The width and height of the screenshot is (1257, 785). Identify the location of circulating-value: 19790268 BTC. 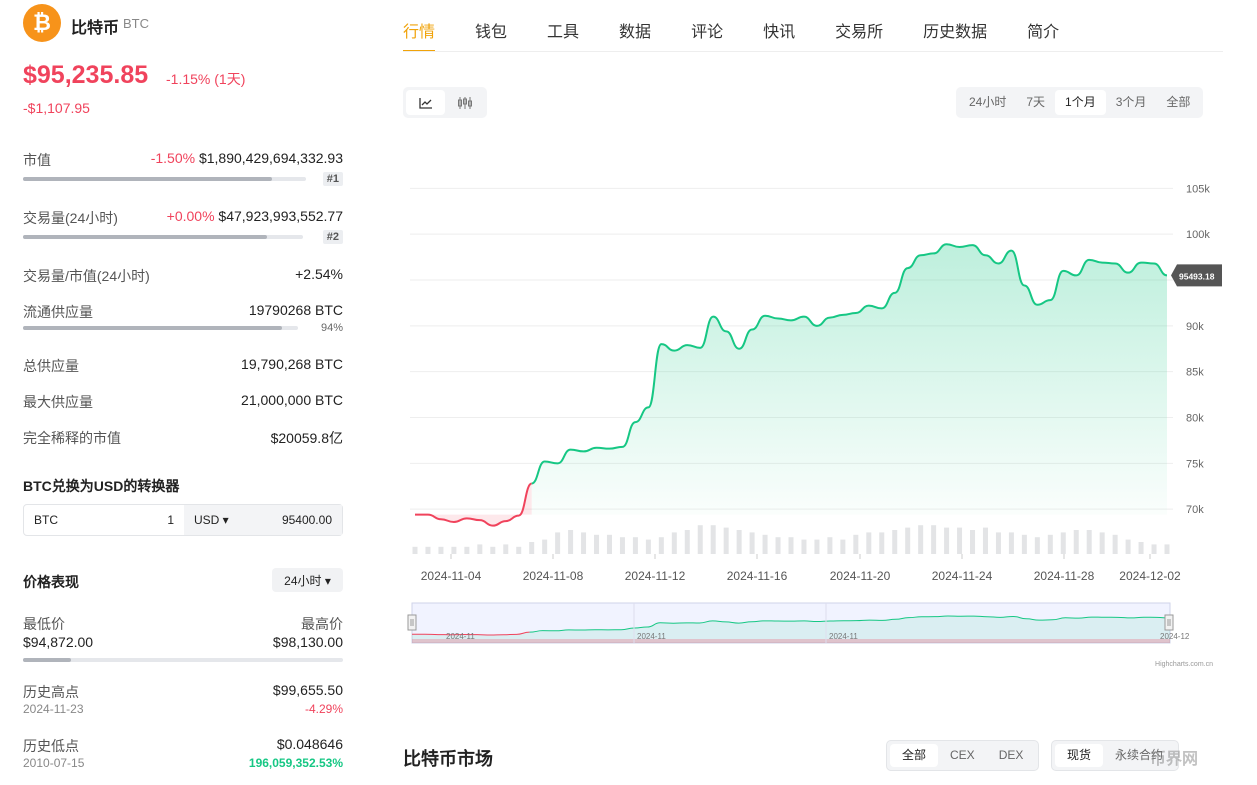
(295, 310).